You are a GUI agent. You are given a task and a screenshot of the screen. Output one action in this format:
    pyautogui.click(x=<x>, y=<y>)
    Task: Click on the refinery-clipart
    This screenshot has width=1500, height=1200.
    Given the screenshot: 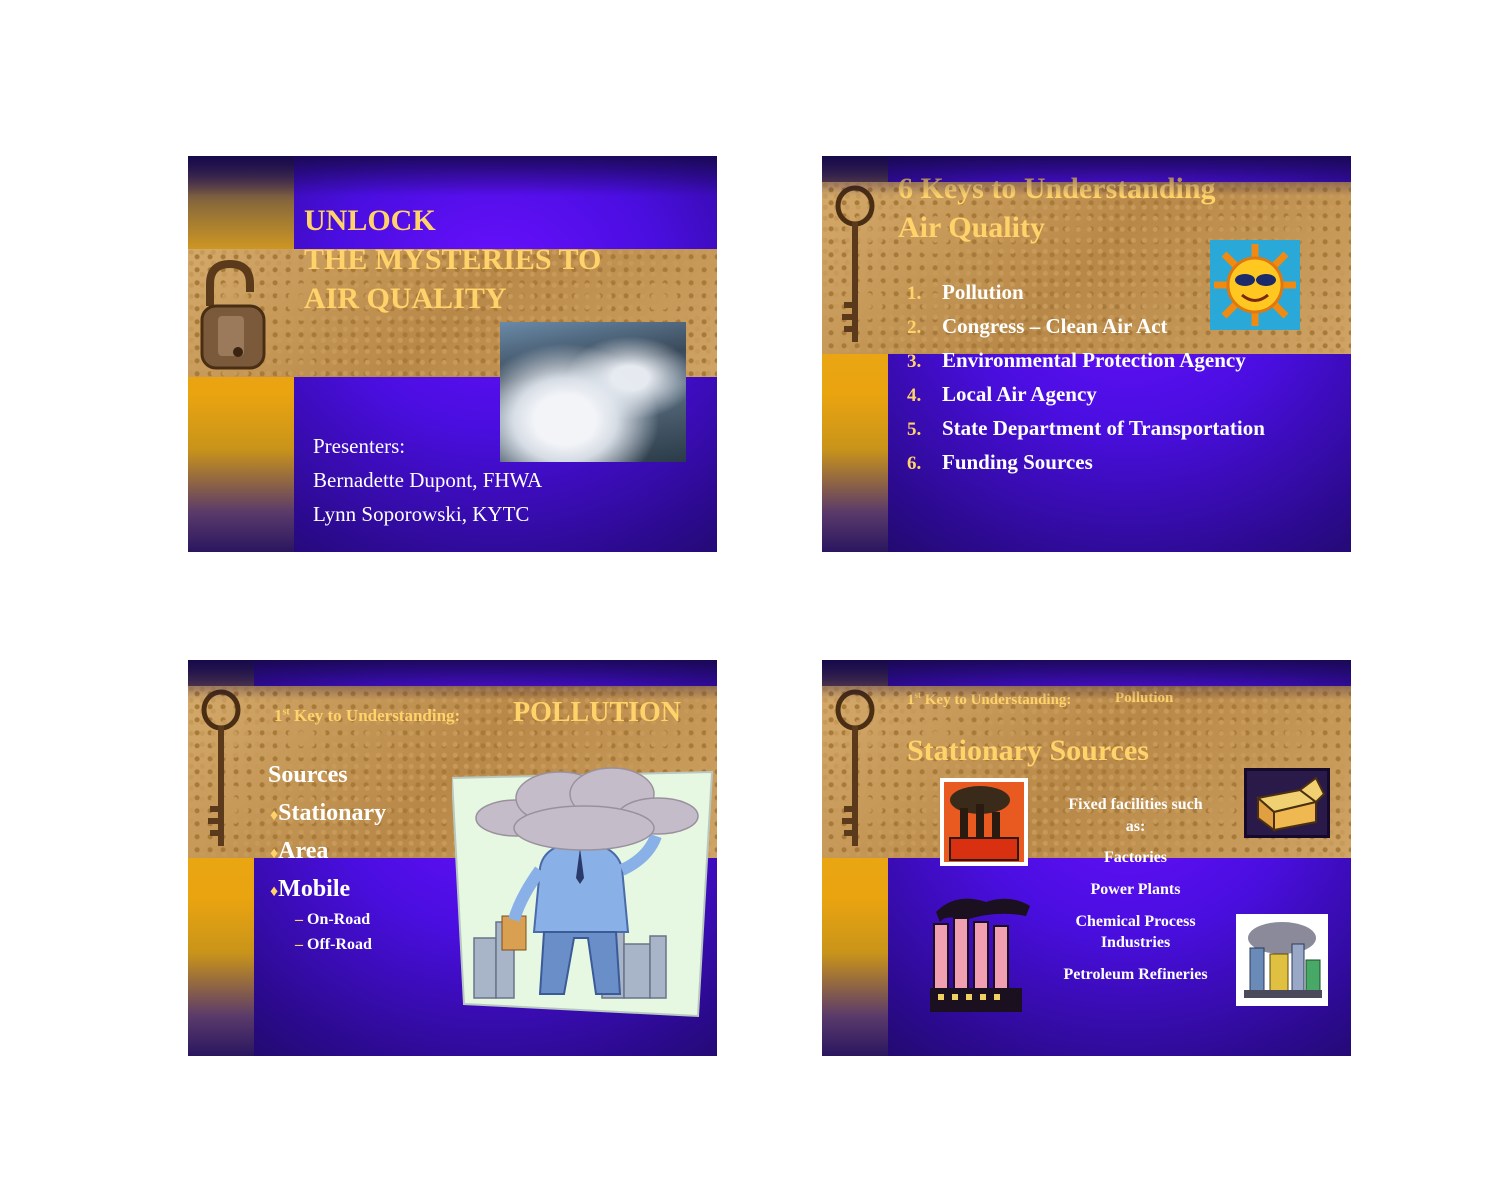 What is the action you would take?
    pyautogui.click(x=1282, y=960)
    